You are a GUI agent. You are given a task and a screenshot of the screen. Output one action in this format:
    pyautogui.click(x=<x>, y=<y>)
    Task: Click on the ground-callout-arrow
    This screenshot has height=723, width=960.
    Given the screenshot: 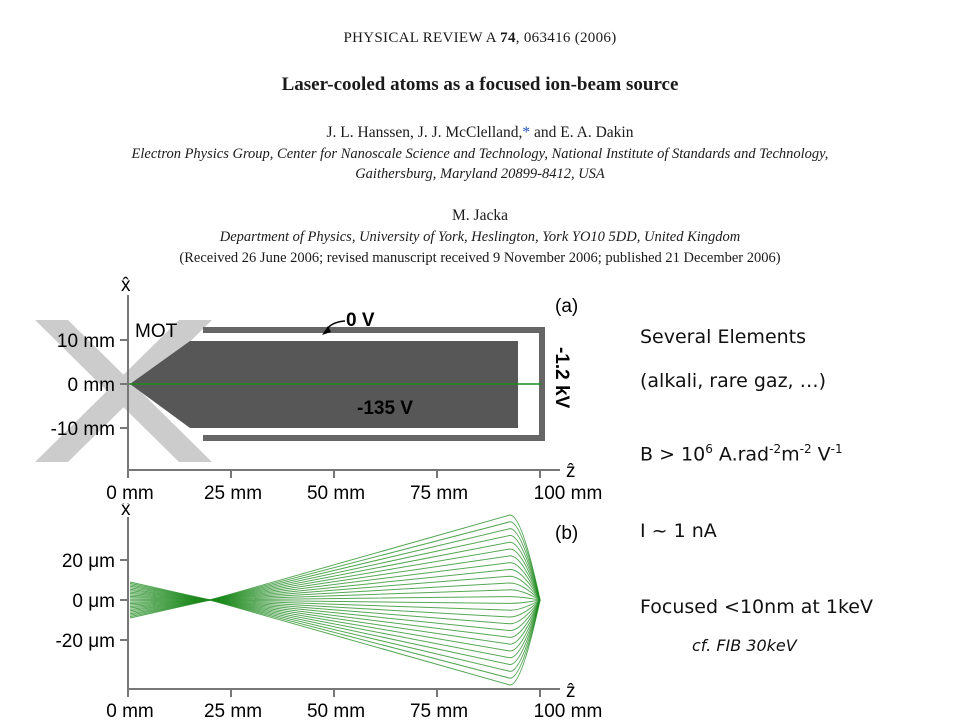 What is the action you would take?
    pyautogui.click(x=326, y=330)
    